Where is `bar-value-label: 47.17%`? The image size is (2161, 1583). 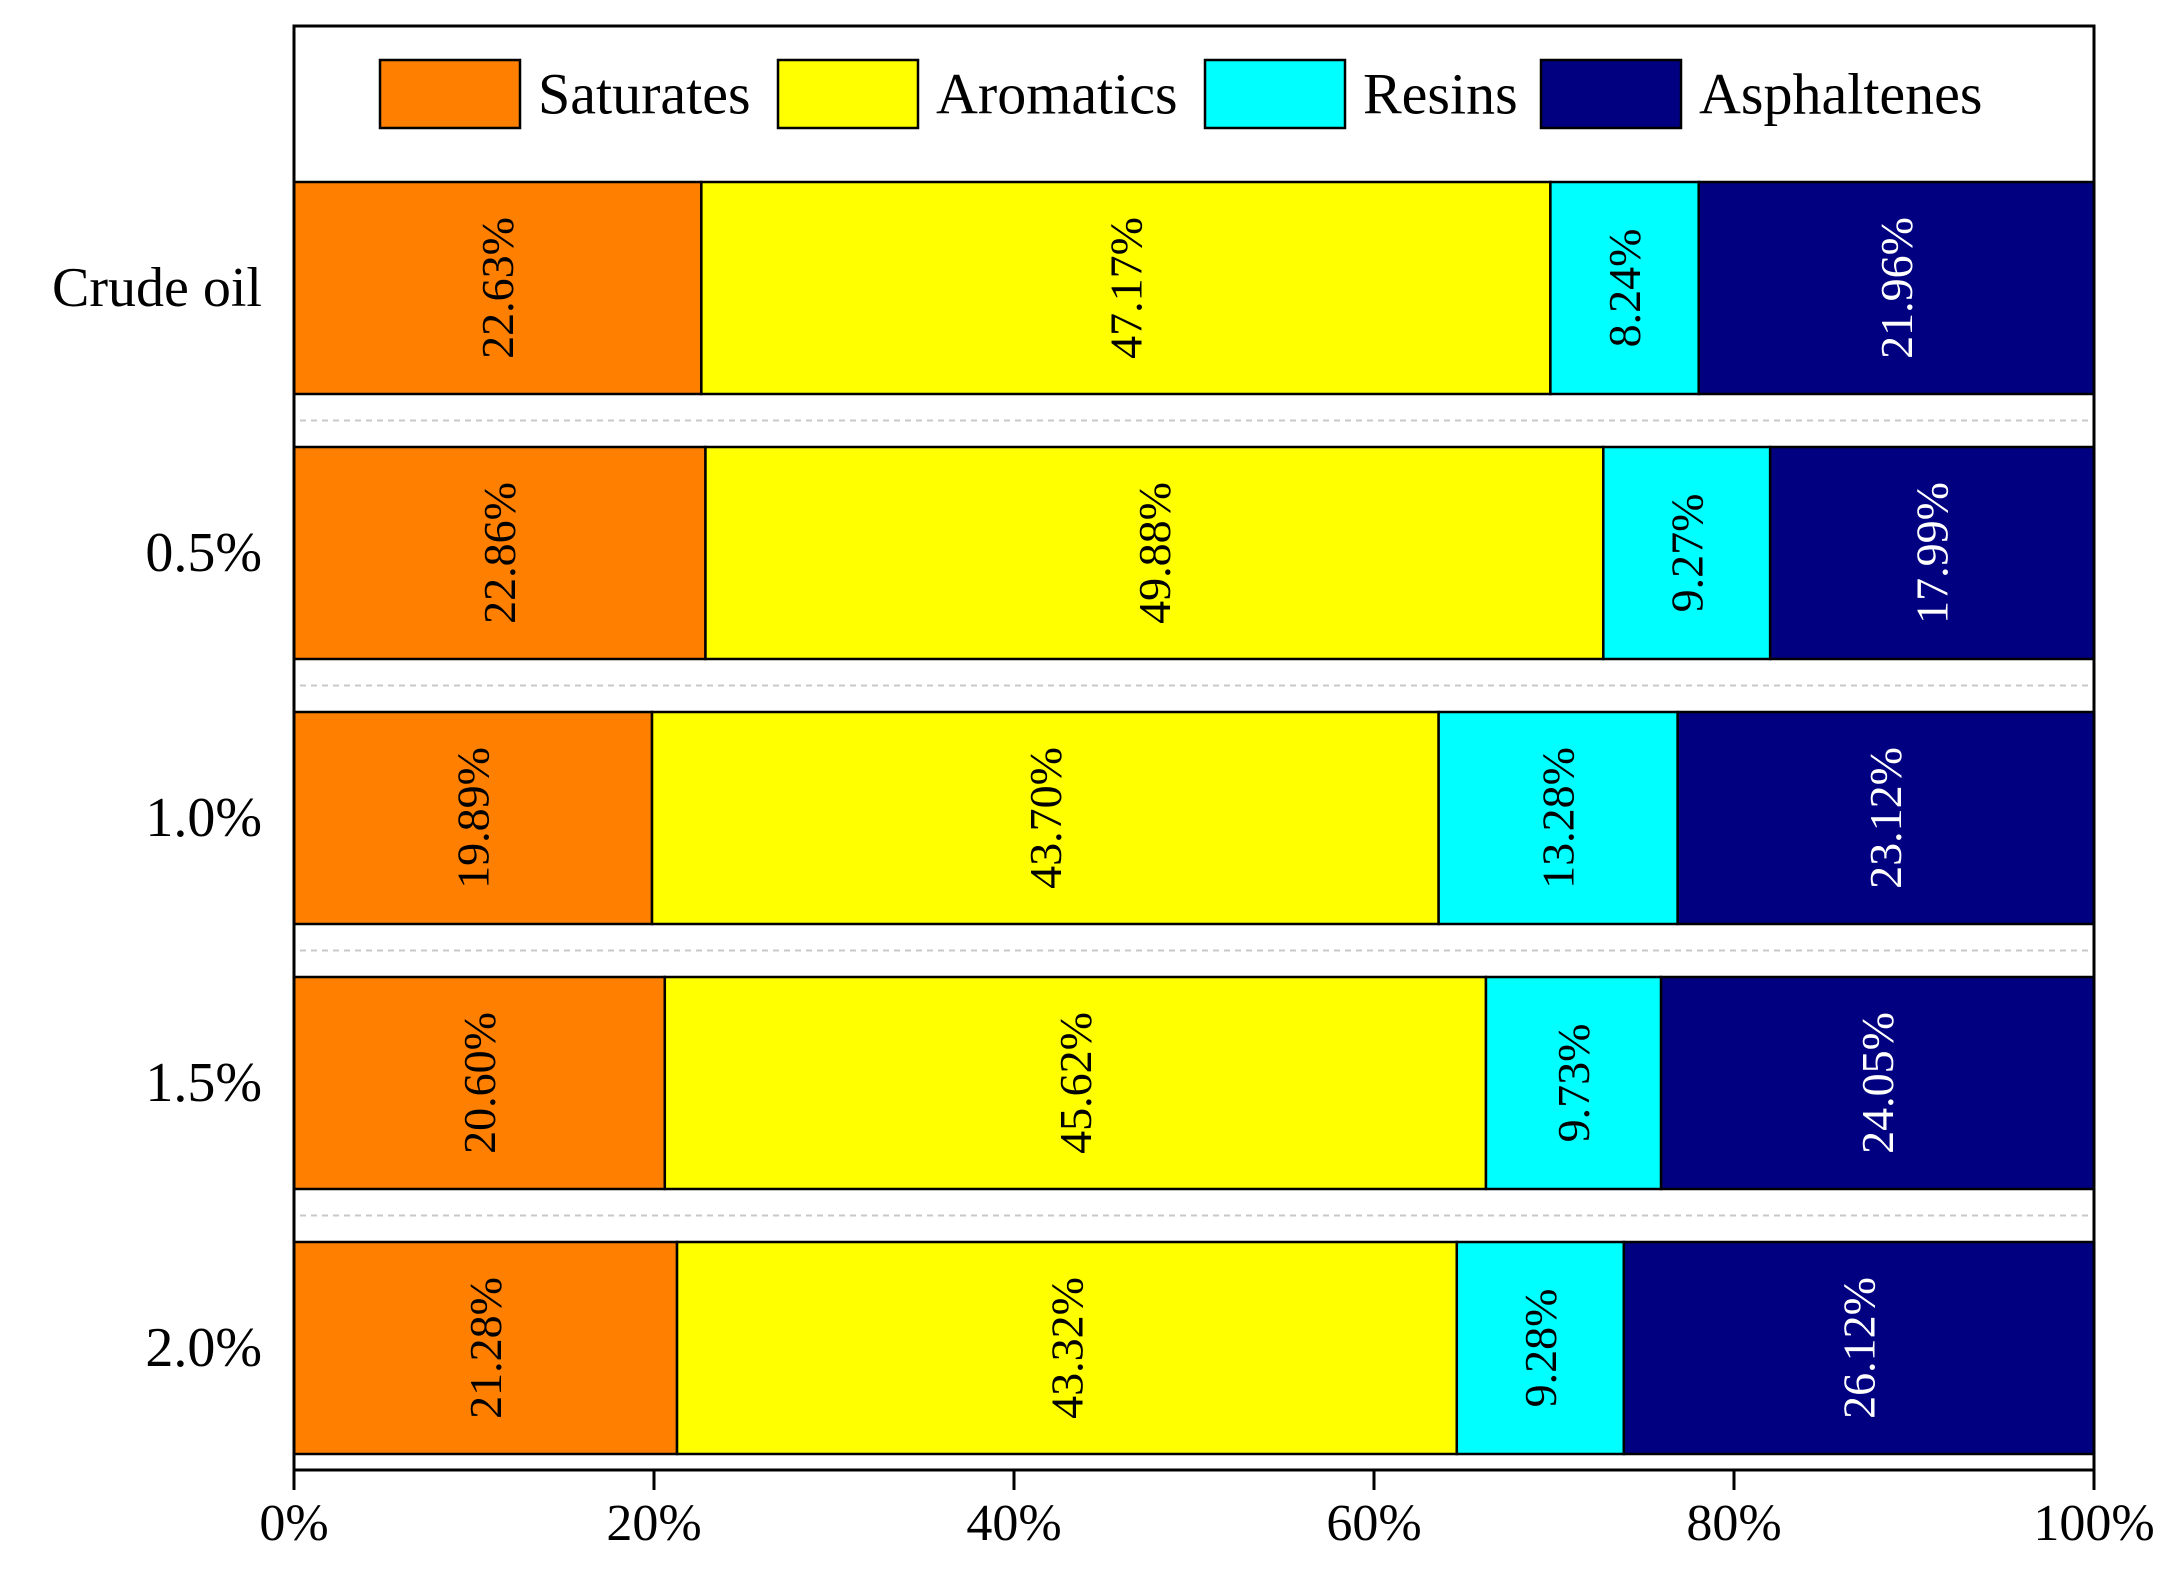
bar-value-label: 47.17% is located at coordinates (1125, 288).